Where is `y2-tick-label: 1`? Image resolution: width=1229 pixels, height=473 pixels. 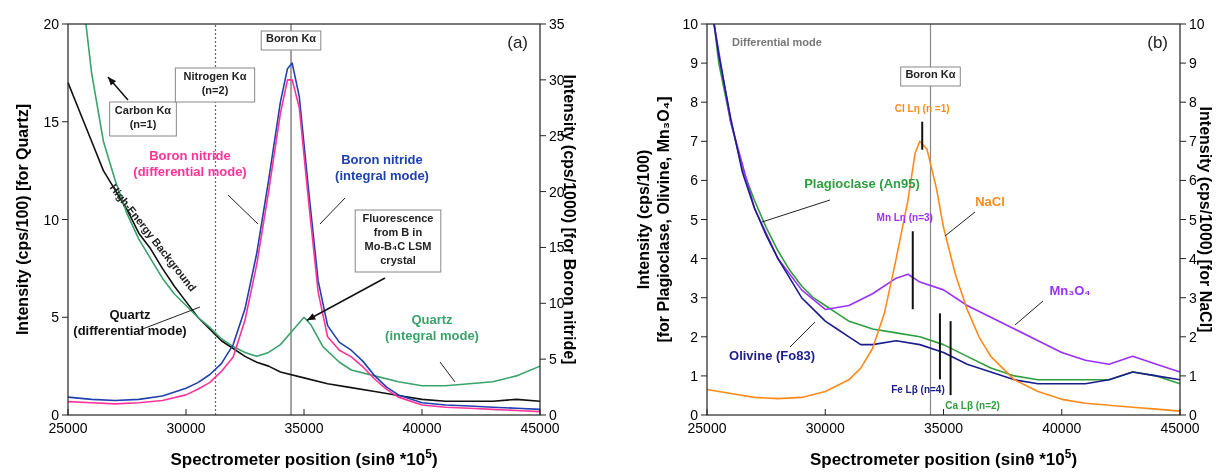 y2-tick-label: 1 is located at coordinates (1193, 375).